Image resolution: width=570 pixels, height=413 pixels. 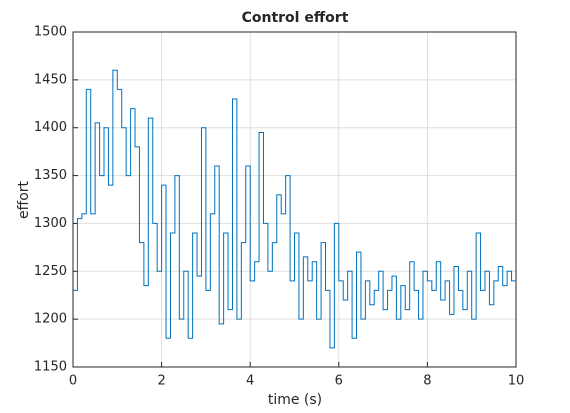 What do you see at coordinates (50, 319) in the screenshot?
I see `y-tick-label: 1200` at bounding box center [50, 319].